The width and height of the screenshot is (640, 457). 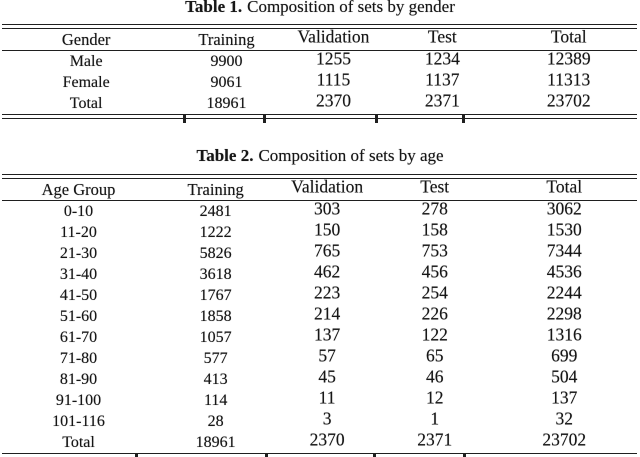 What do you see at coordinates (215, 232) in the screenshot?
I see `table-cell: 1222` at bounding box center [215, 232].